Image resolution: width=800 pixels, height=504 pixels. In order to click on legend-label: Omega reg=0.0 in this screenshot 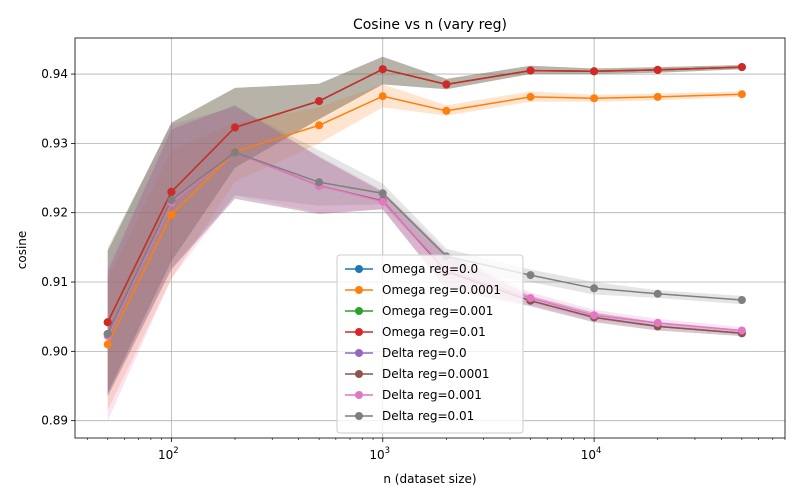, I will do `click(430, 269)`.